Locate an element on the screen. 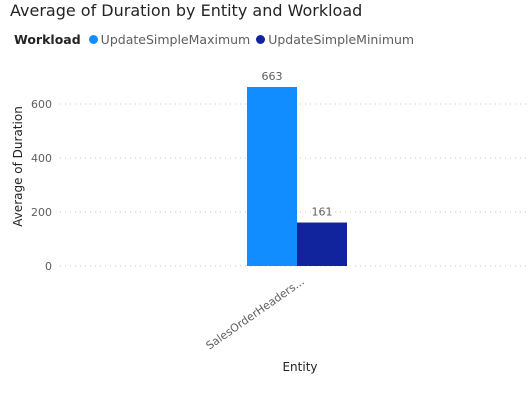 This screenshot has width=531, height=400. legend-marker-update-simple-minimum is located at coordinates (261, 39).